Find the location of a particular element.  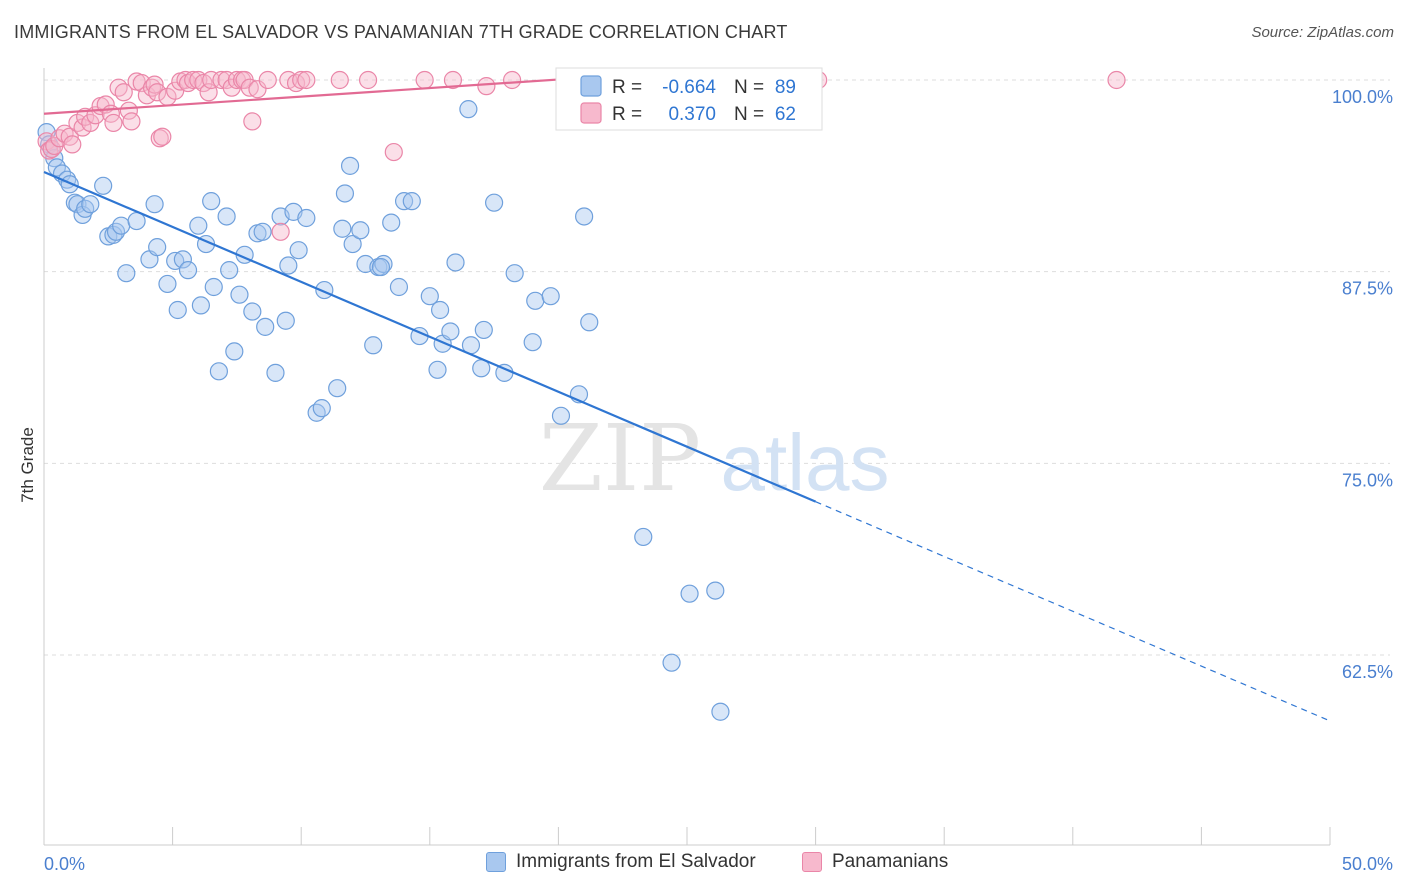

legend-swatch-blue is located at coordinates (496, 862).